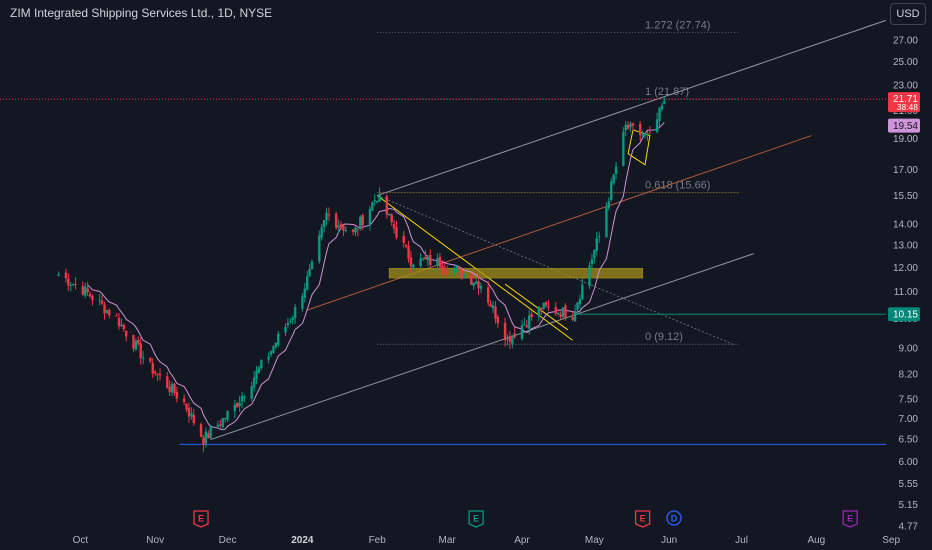 This screenshot has height=550, width=932. I want to click on price-tick: 15.50, so click(905, 196).